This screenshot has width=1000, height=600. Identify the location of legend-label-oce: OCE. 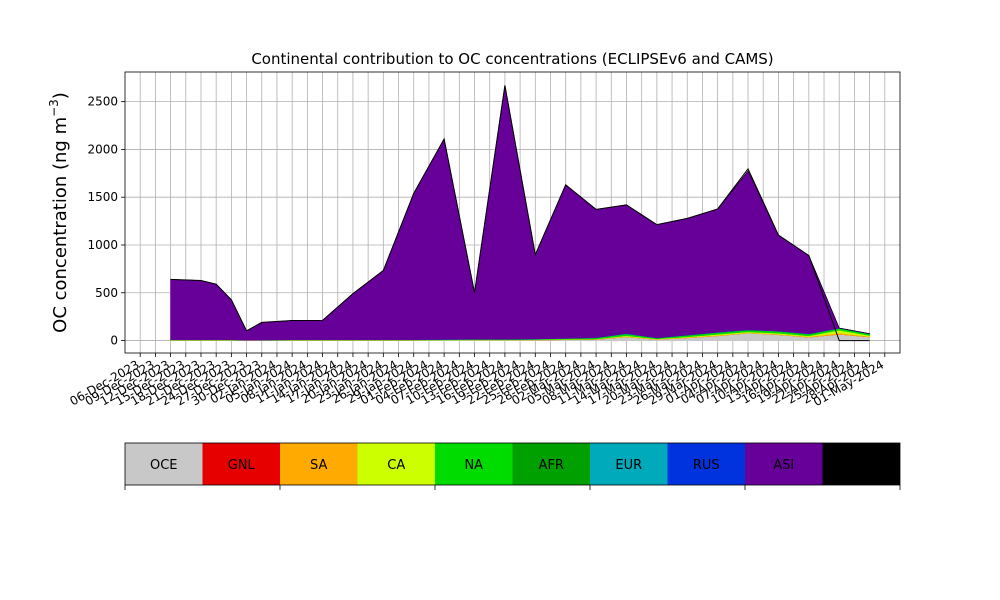
(164, 465).